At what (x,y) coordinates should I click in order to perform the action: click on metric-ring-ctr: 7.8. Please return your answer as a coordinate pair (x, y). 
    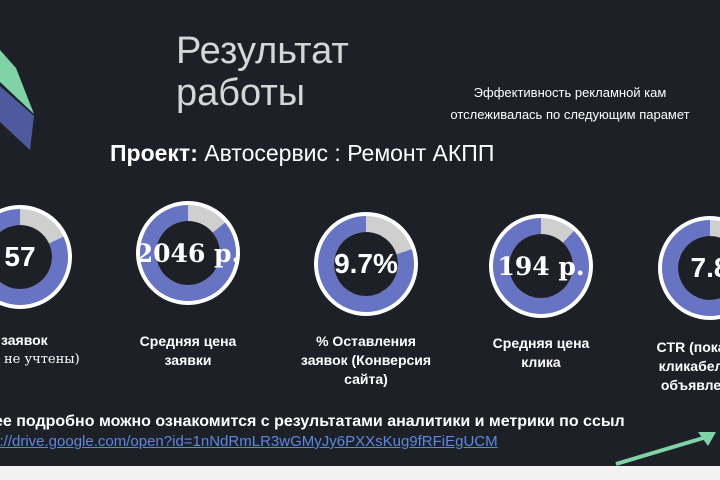
    Looking at the image, I should click on (685, 268).